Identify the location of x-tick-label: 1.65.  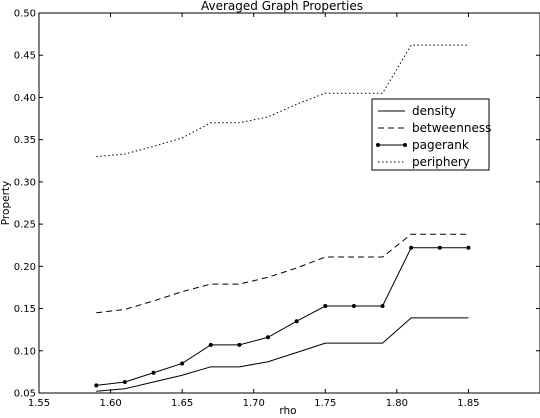
(182, 403).